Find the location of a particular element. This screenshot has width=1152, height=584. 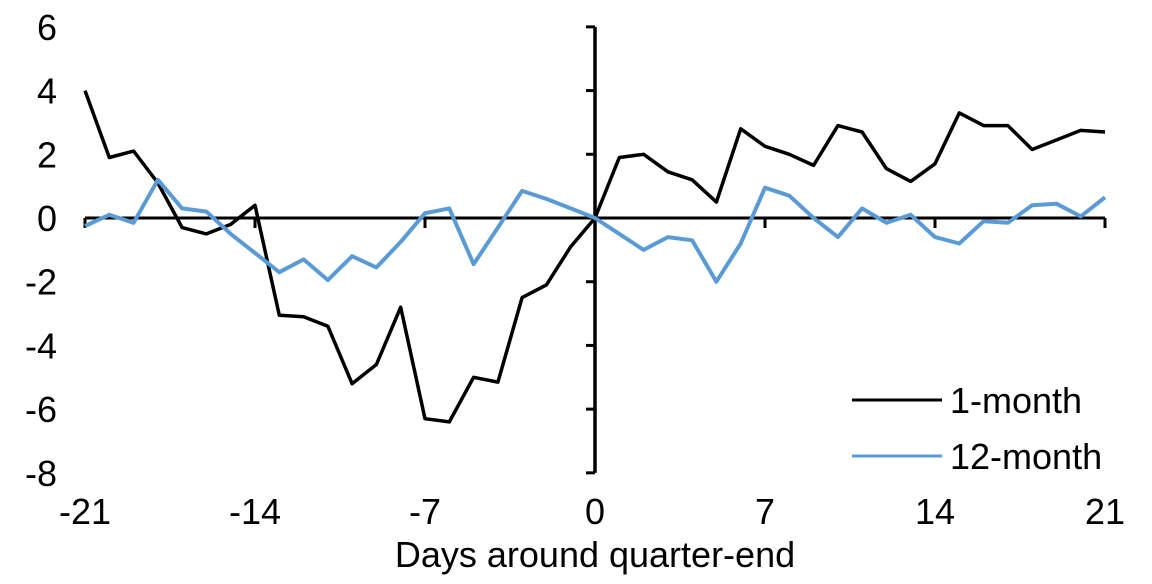

x-tick-label: -7 is located at coordinates (425, 511).